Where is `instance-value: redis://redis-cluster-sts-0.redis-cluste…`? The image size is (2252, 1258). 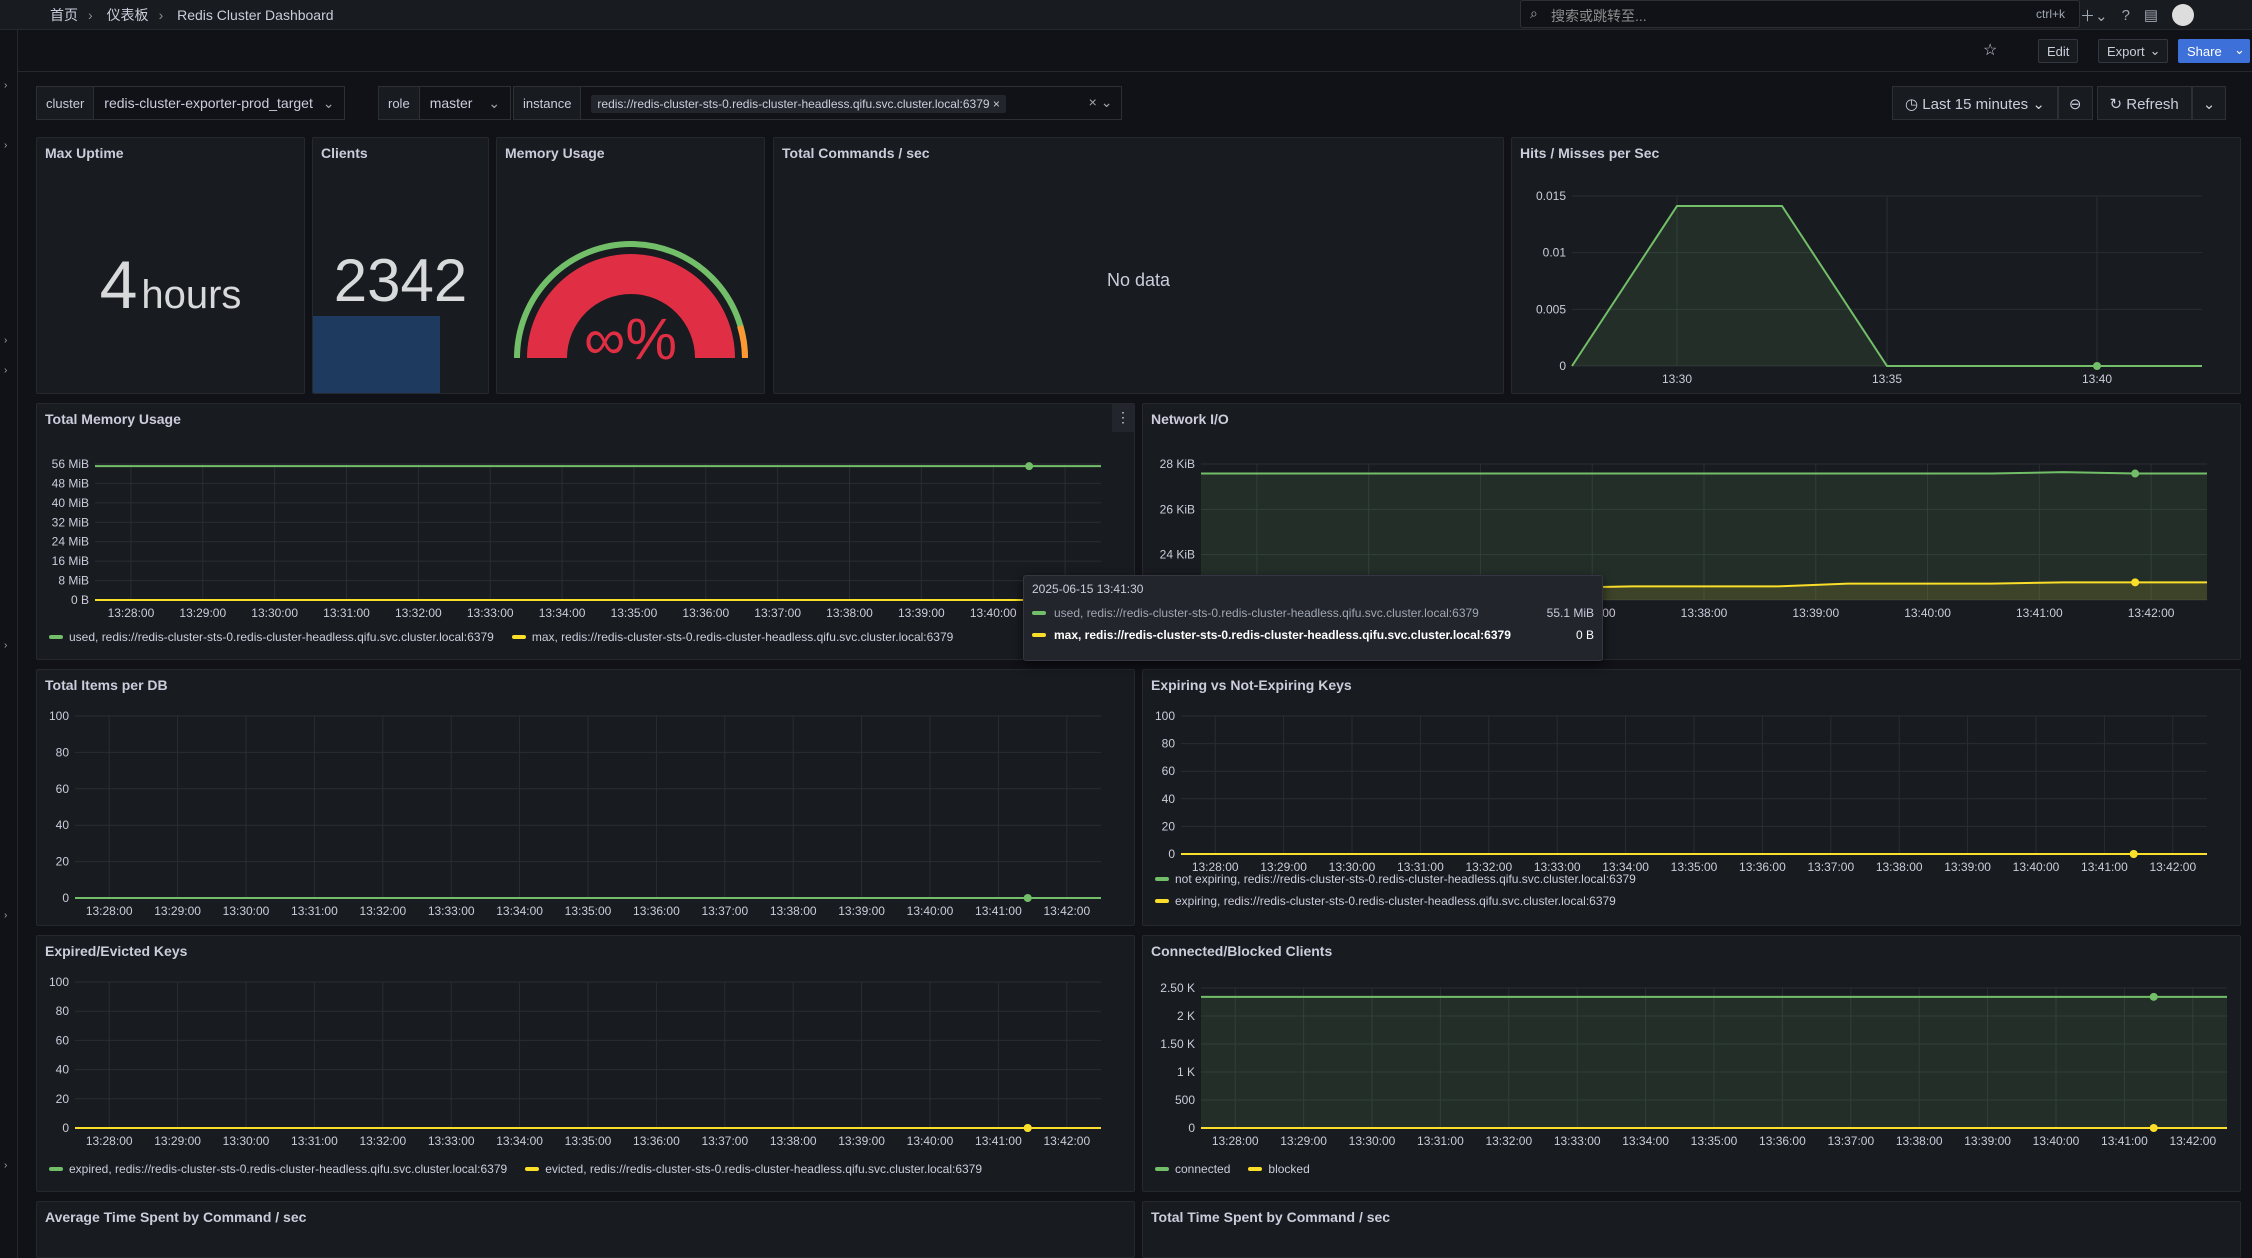
instance-value: redis://redis-cluster-sts-0.redis-cluste… is located at coordinates (793, 104).